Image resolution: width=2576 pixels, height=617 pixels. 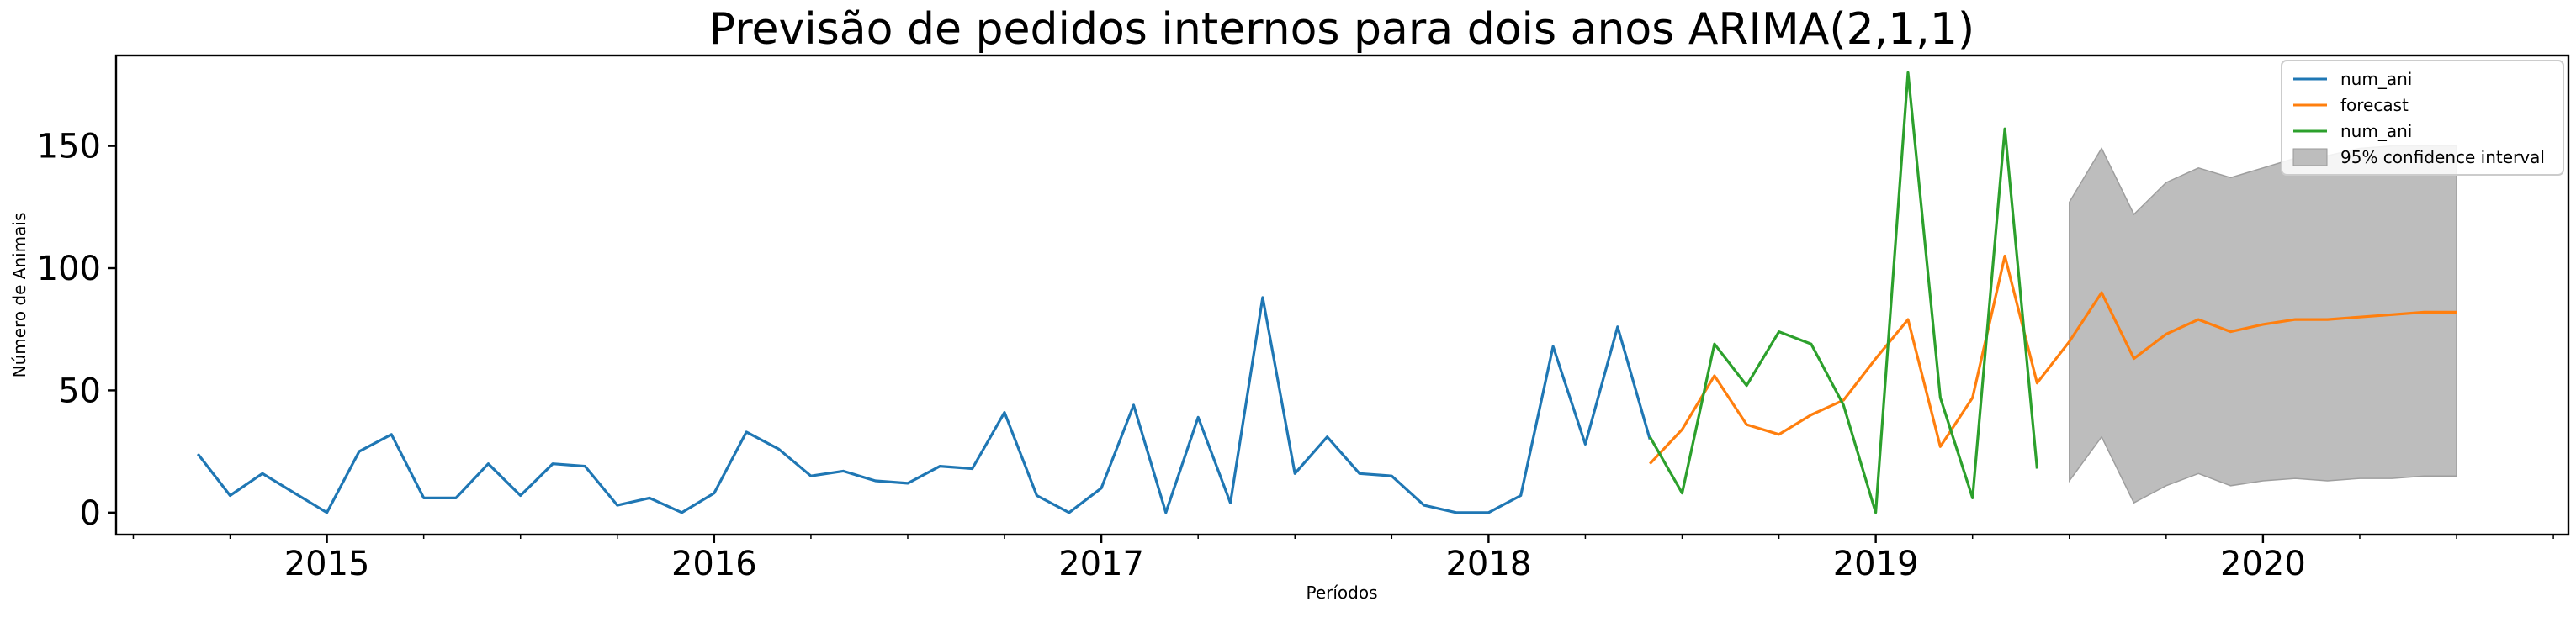 I want to click on y-tick-label-50: 50, so click(x=79, y=391).